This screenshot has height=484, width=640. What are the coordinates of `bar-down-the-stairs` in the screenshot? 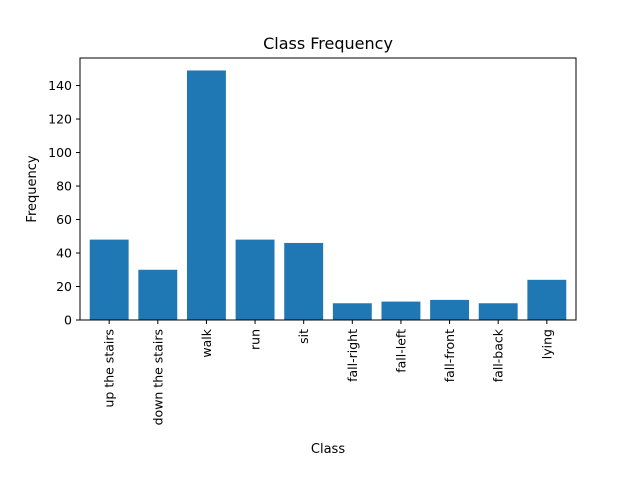 It's located at (158, 294).